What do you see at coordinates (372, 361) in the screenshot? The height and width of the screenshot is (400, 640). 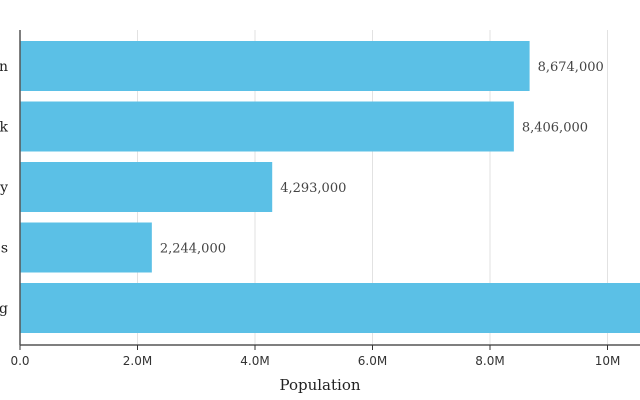 I see `x-tick-label: 6.0M` at bounding box center [372, 361].